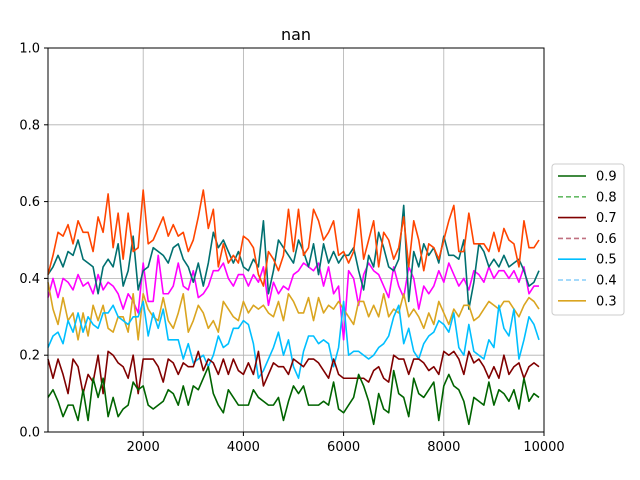  I want to click on y-tick-label: 0.0, so click(29, 433).